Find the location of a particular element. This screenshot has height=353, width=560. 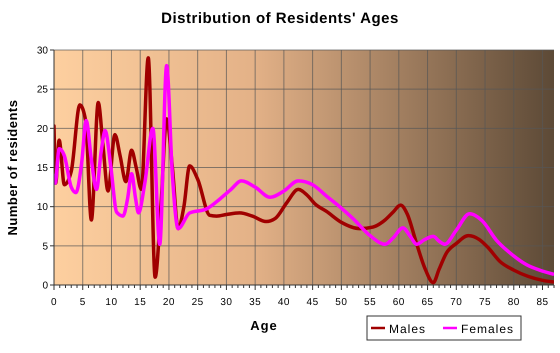

x-tick-label: 85 is located at coordinates (542, 302).